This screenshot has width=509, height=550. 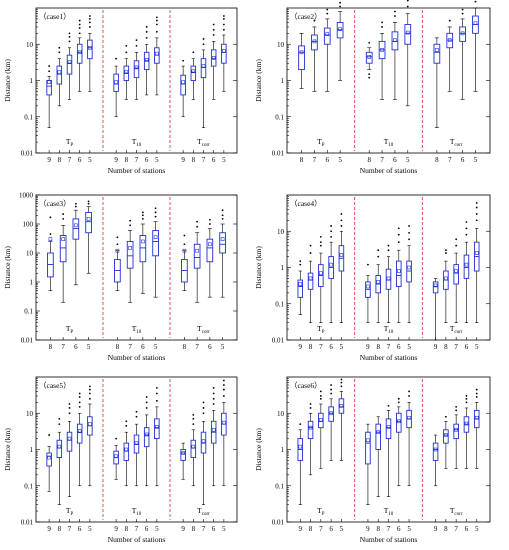 What do you see at coordinates (450, 456) in the screenshot?
I see `group-2: Tcorr 9 8 7 6 5` at bounding box center [450, 456].